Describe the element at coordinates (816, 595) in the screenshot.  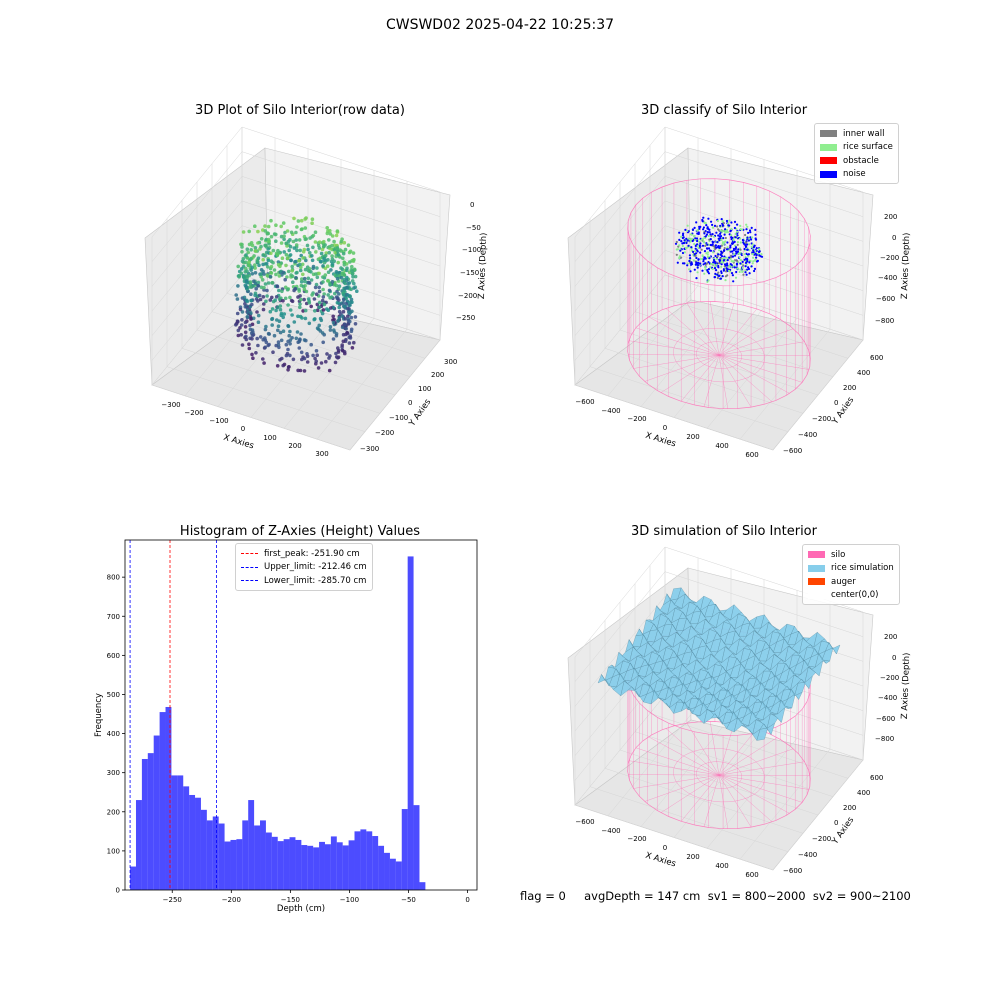
I see `legend-swatch` at that location.